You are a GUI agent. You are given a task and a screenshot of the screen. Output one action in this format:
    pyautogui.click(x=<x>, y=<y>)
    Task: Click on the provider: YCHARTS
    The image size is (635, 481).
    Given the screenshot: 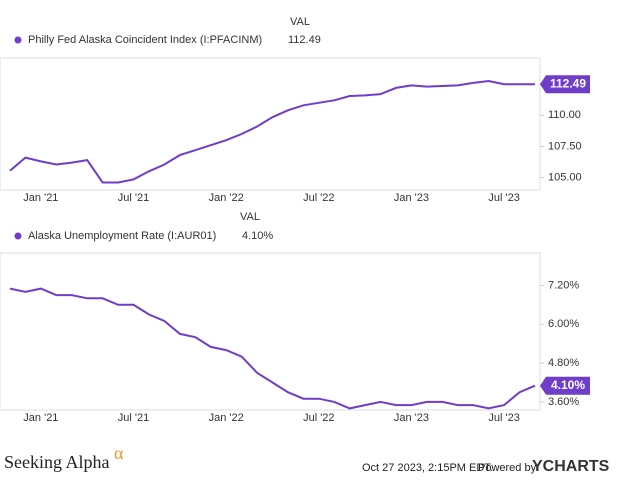 What is the action you would take?
    pyautogui.click(x=571, y=466)
    